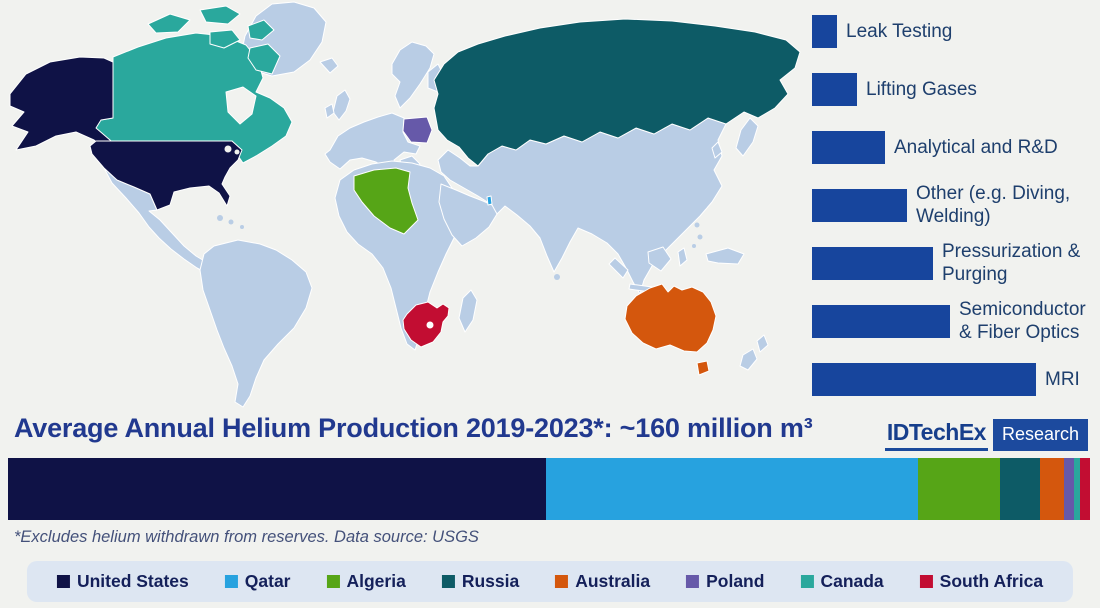  Describe the element at coordinates (1062, 379) in the screenshot. I see `app-bar-label: MRI` at that location.